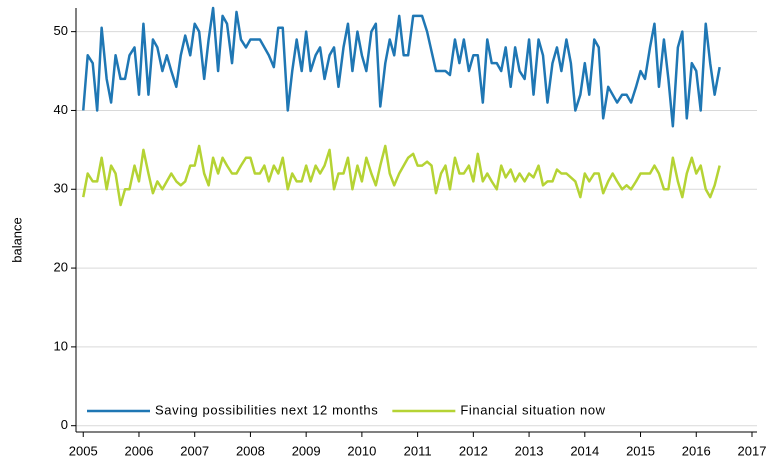 This screenshot has width=773, height=468. I want to click on x-tick-label: 2010, so click(361, 450).